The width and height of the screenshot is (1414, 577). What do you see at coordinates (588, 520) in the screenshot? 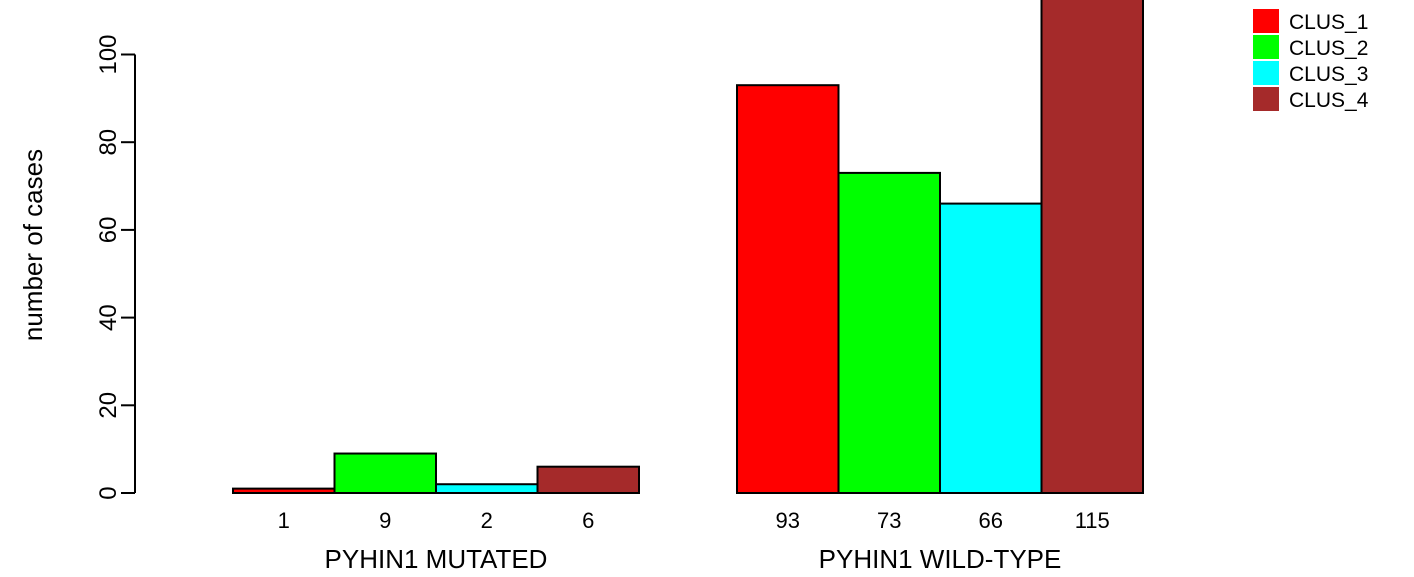
I see `bar-value-label: 6` at bounding box center [588, 520].